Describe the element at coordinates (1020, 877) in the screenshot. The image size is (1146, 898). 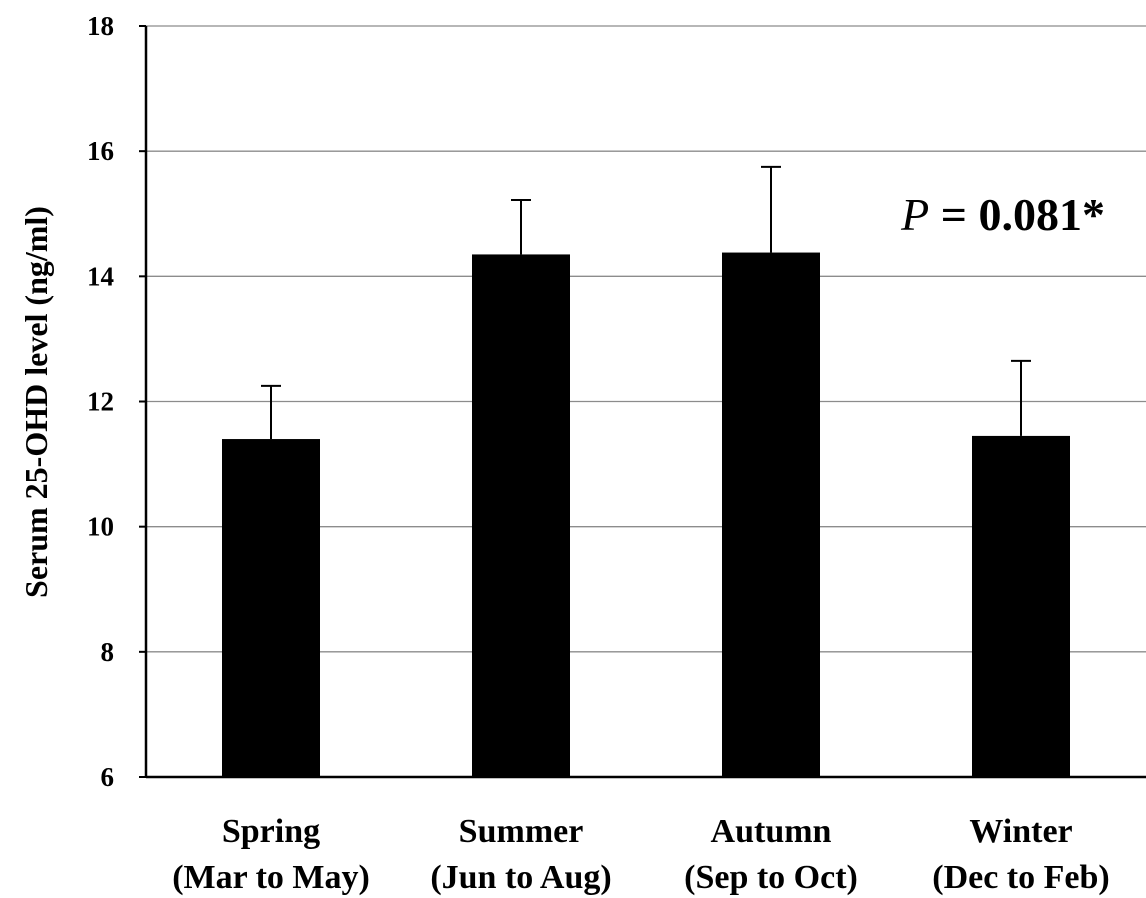
I see `season-months: (Dec to Feb)` at that location.